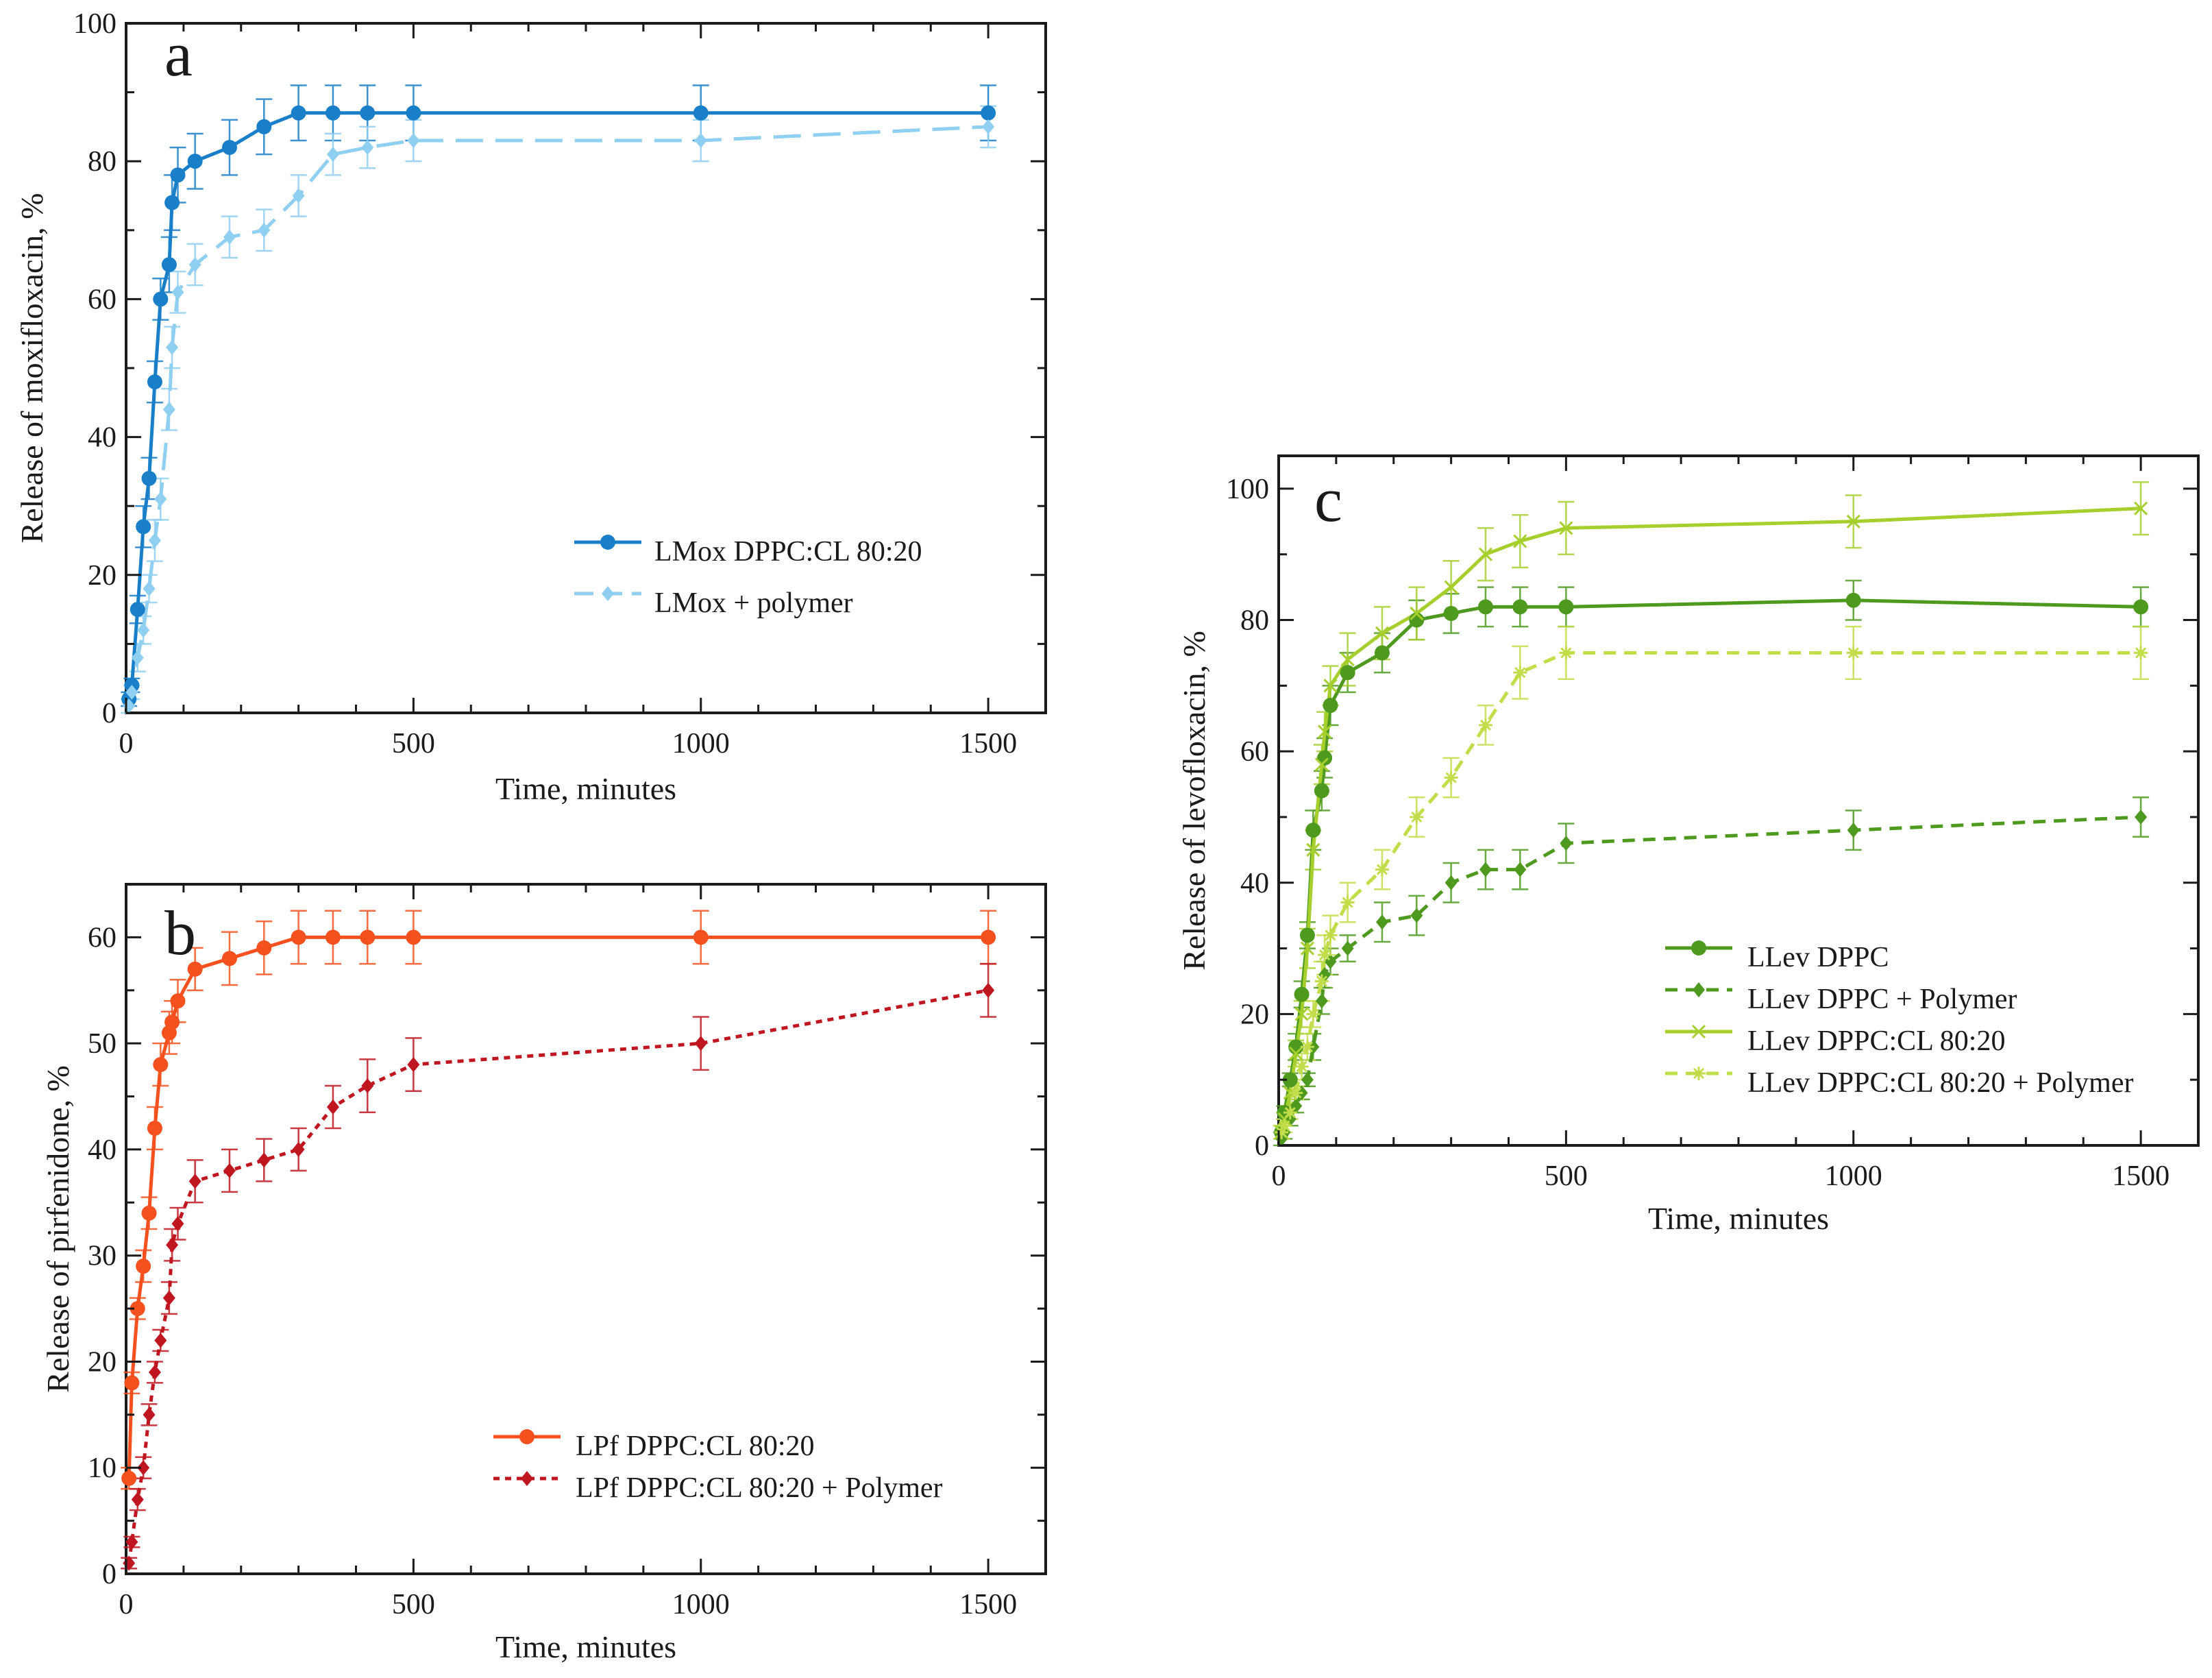 This screenshot has width=2212, height=1678. What do you see at coordinates (1254, 883) in the screenshot?
I see `y-tick-label: 40` at bounding box center [1254, 883].